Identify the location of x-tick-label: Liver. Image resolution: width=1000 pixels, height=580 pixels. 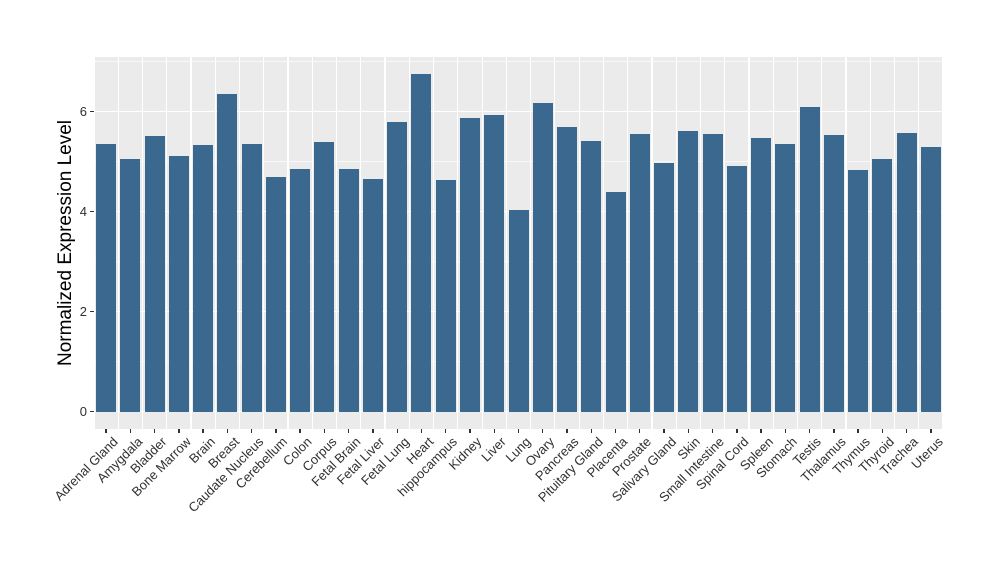
(493, 449).